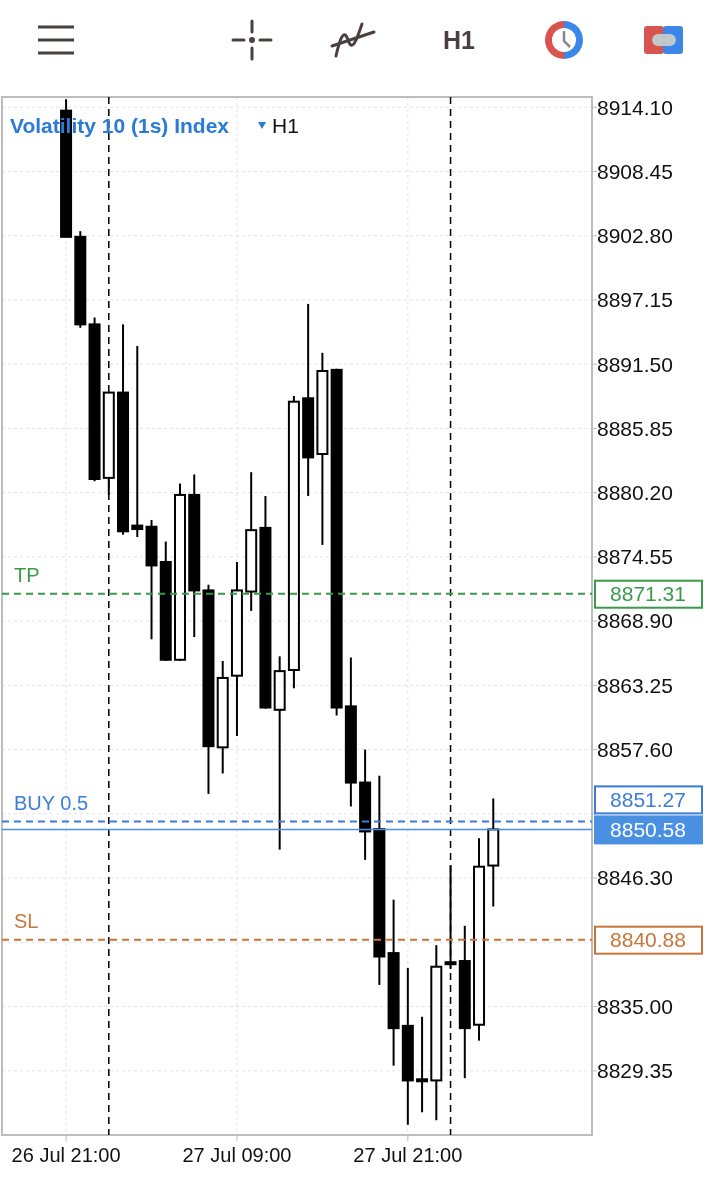  Describe the element at coordinates (27, 574) in the screenshot. I see `ref-line-label: TP` at that location.